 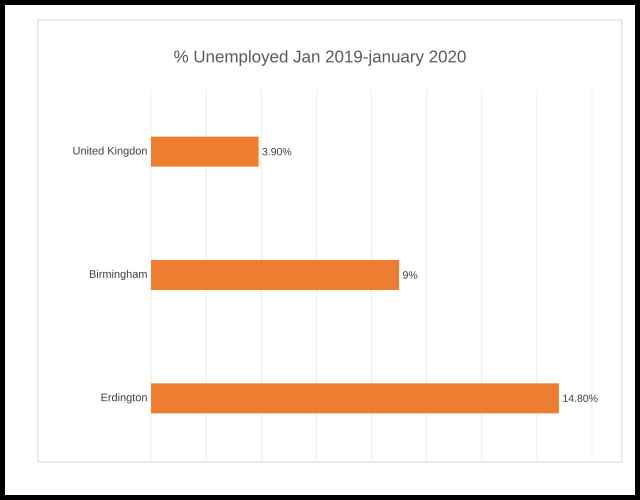 What do you see at coordinates (580, 398) in the screenshot?
I see `data-label: 14.80%` at bounding box center [580, 398].